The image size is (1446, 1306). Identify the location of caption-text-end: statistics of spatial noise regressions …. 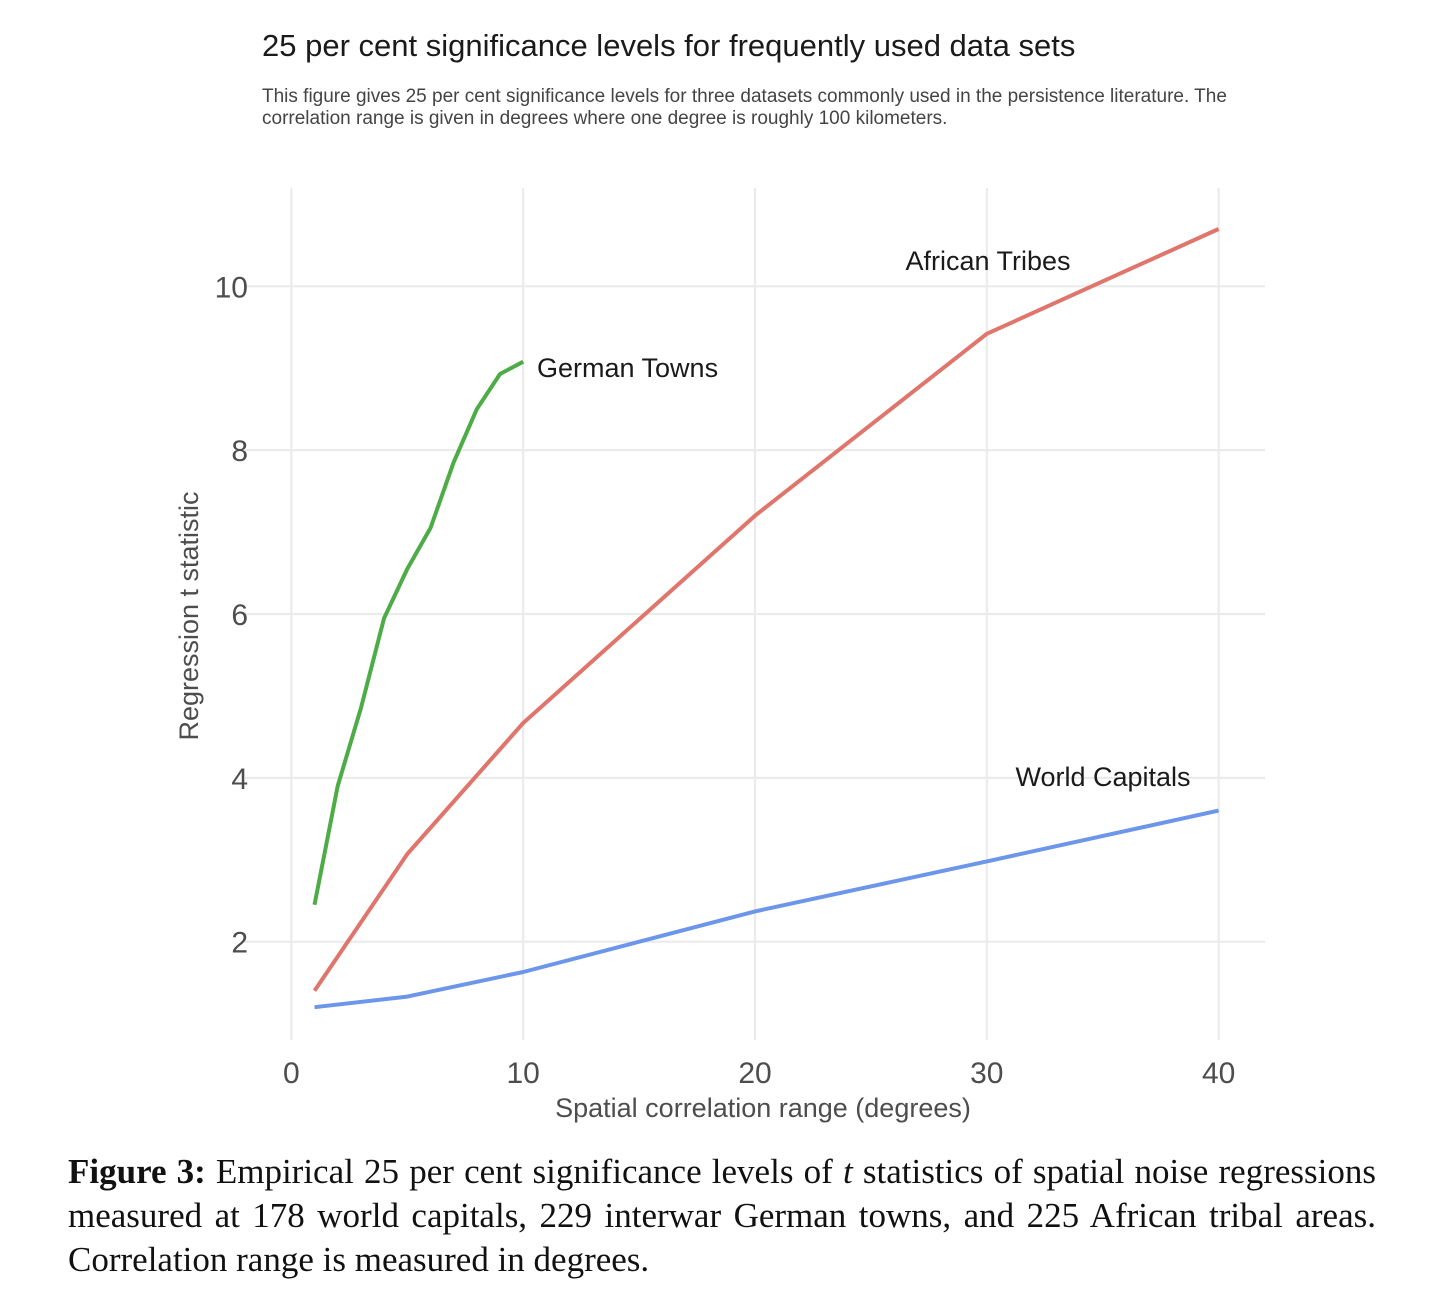
(722, 1215).